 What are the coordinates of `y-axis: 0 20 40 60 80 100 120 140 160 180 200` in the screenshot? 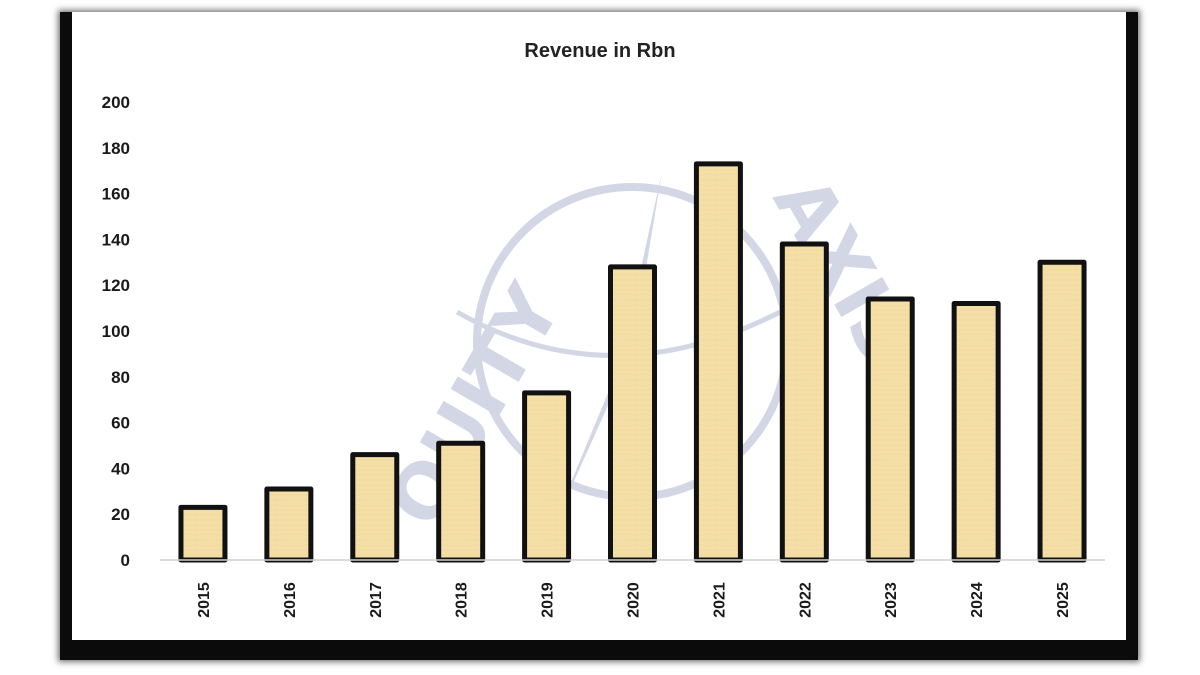 It's located at (116, 331).